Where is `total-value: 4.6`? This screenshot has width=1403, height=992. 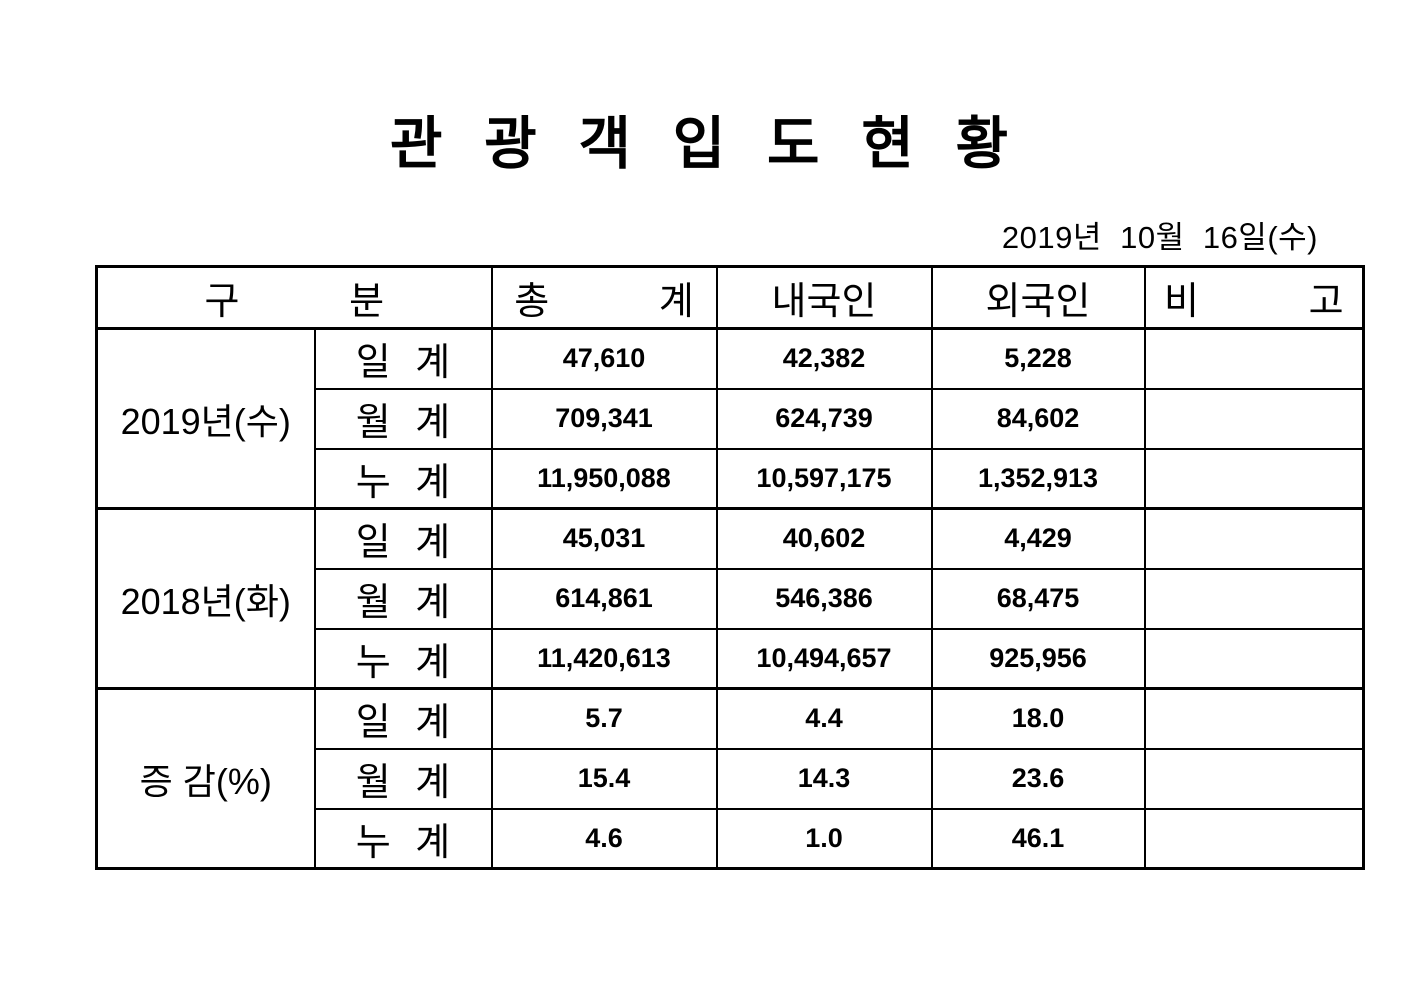
total-value: 4.6 is located at coordinates (604, 838).